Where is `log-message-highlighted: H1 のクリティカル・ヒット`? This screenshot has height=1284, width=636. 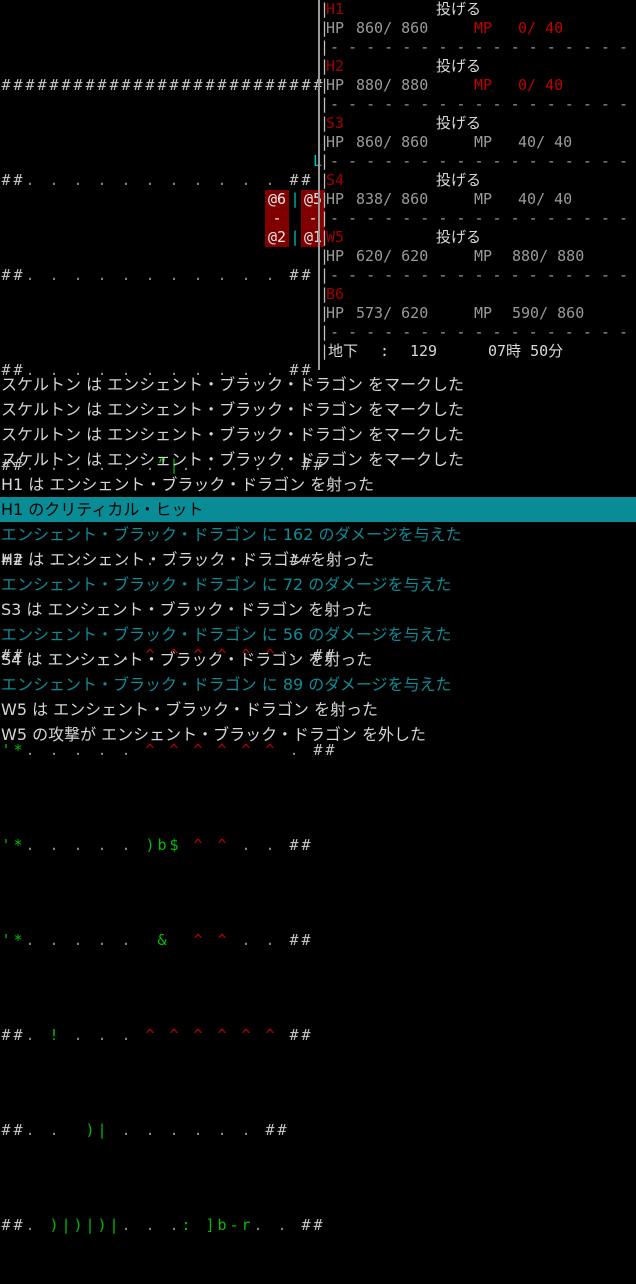 log-message-highlighted: H1 のクリティカル・ヒット is located at coordinates (318, 509).